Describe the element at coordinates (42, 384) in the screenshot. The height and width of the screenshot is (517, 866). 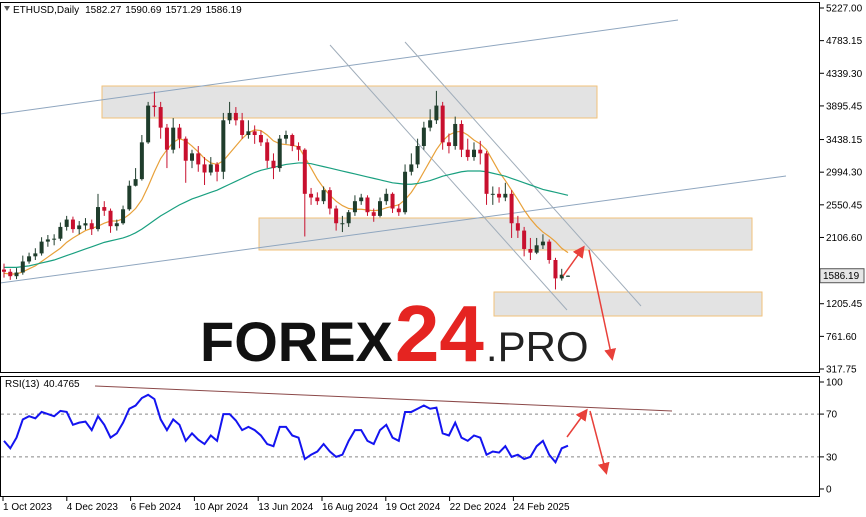
I see `rsi-header: RSI(13) 40.4765` at that location.